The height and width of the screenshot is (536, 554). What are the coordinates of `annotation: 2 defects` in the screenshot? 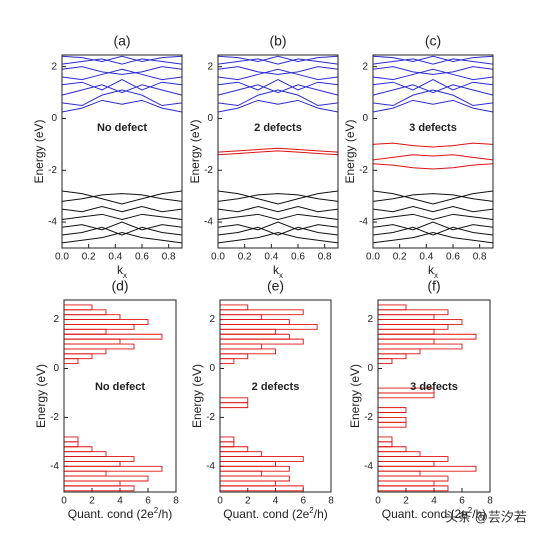 It's located at (276, 387).